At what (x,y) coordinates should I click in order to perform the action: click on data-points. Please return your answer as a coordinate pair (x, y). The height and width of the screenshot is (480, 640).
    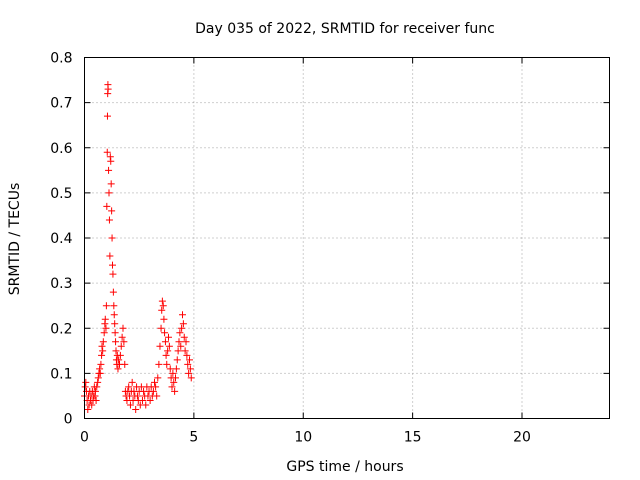
    Looking at the image, I should click on (138, 247).